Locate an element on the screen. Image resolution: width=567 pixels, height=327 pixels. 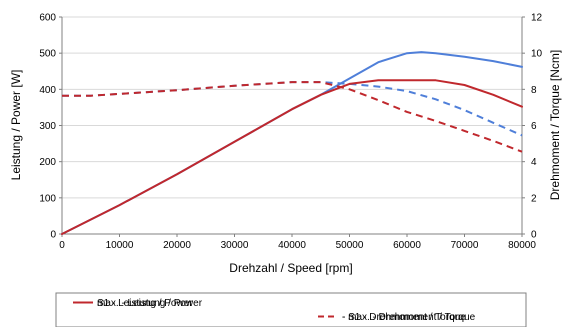
y-right-tick-label: 2 is located at coordinates (534, 198).